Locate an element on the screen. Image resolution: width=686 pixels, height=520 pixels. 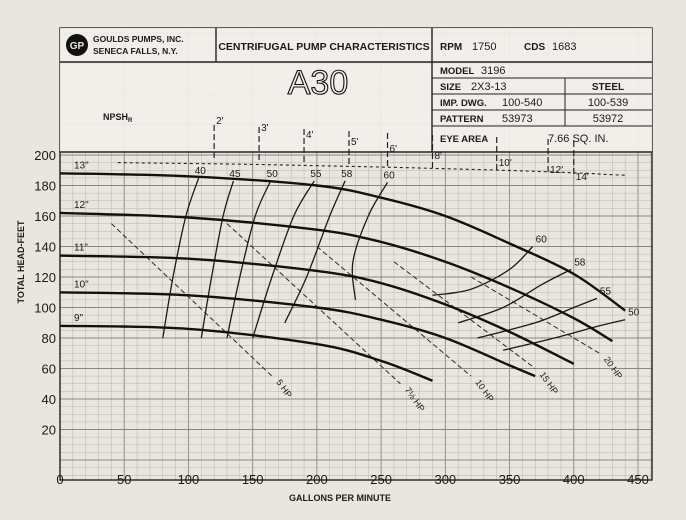
rpm-label: RPM is located at coordinates (451, 47).